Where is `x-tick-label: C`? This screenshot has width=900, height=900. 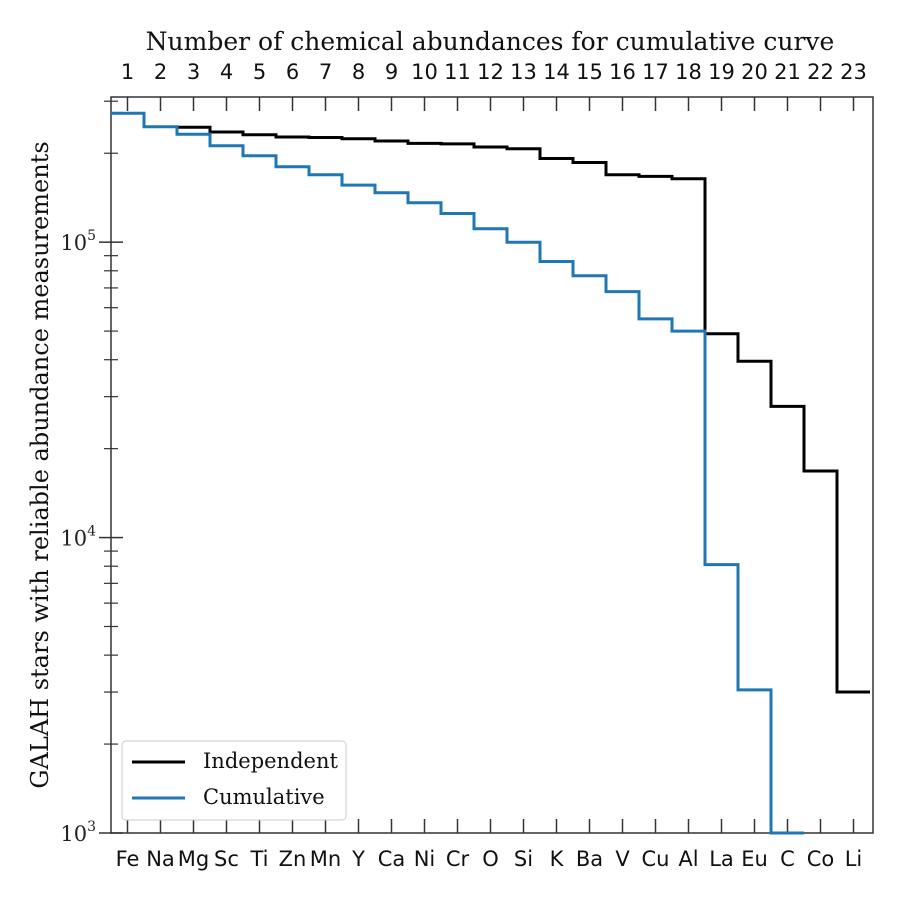 x-tick-label: C is located at coordinates (787, 859).